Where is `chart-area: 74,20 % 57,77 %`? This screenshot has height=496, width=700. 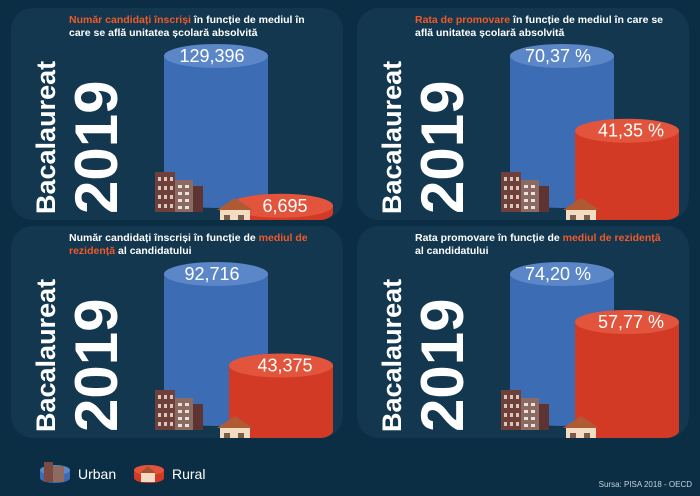
chart-area: 74,20 % 57,77 % is located at coordinates (590, 350).